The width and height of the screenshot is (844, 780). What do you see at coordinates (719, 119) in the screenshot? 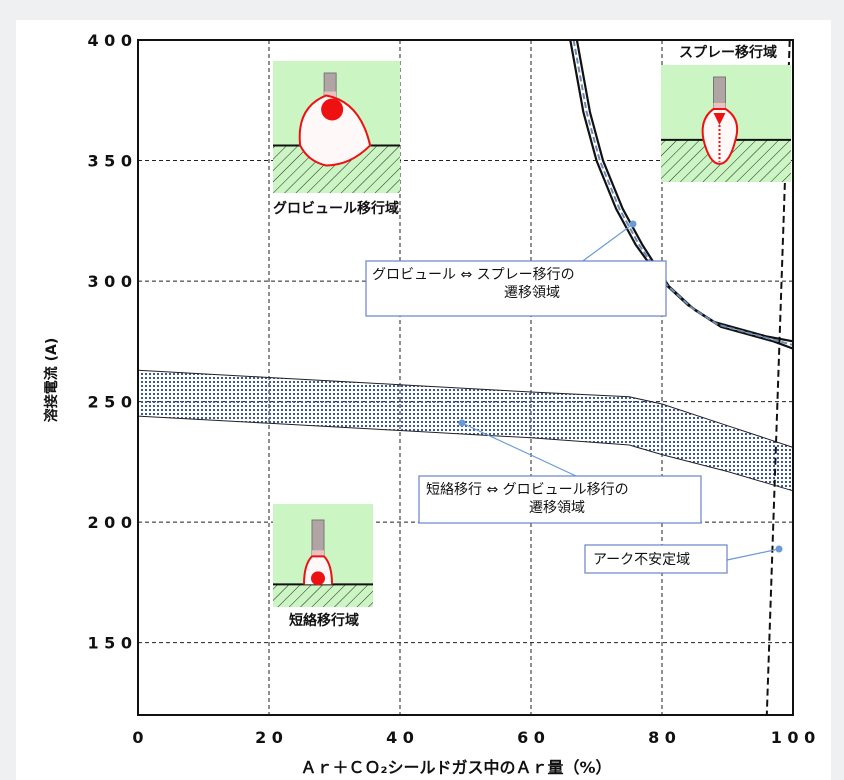
I see `spray-transfer-icon-cone` at bounding box center [719, 119].